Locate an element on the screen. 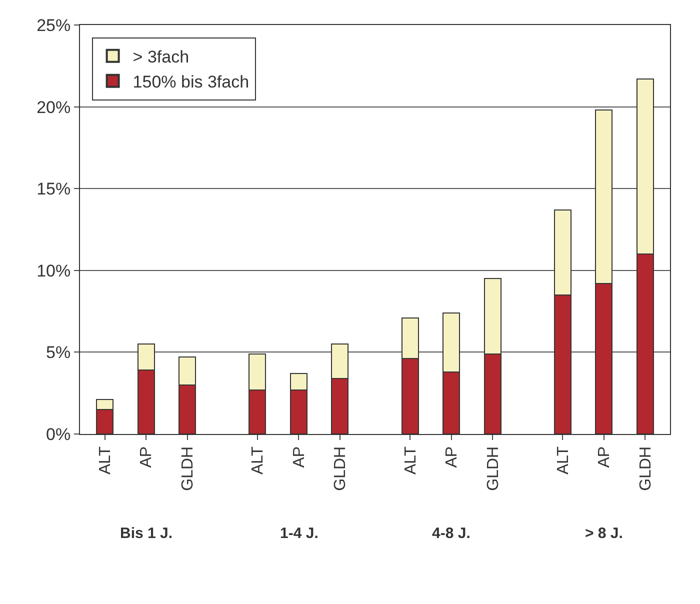 This screenshot has width=700, height=604. text: Bis 1 J. is located at coordinates (146, 533).